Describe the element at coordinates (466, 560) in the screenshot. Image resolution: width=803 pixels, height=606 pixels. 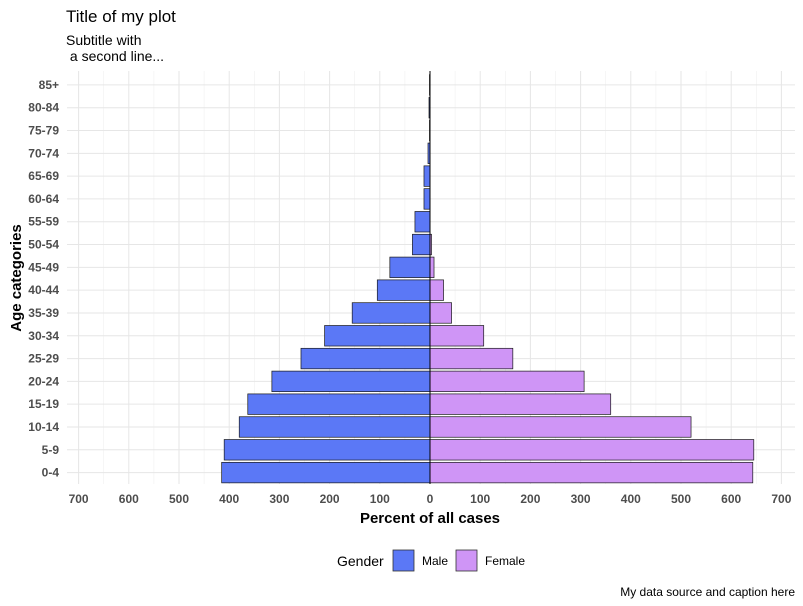
I see `legend-swatch-female` at that location.